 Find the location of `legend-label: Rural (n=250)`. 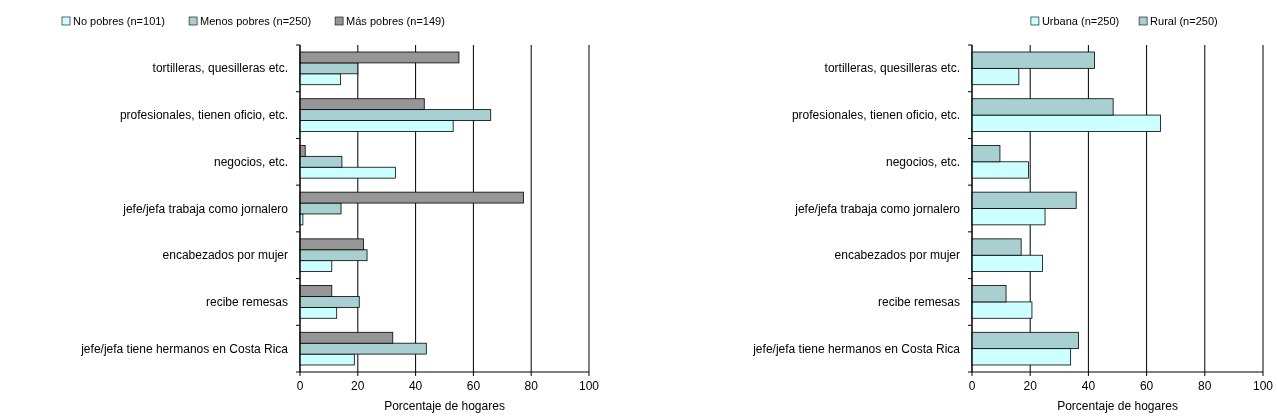

legend-label: Rural (n=250) is located at coordinates (1184, 21).